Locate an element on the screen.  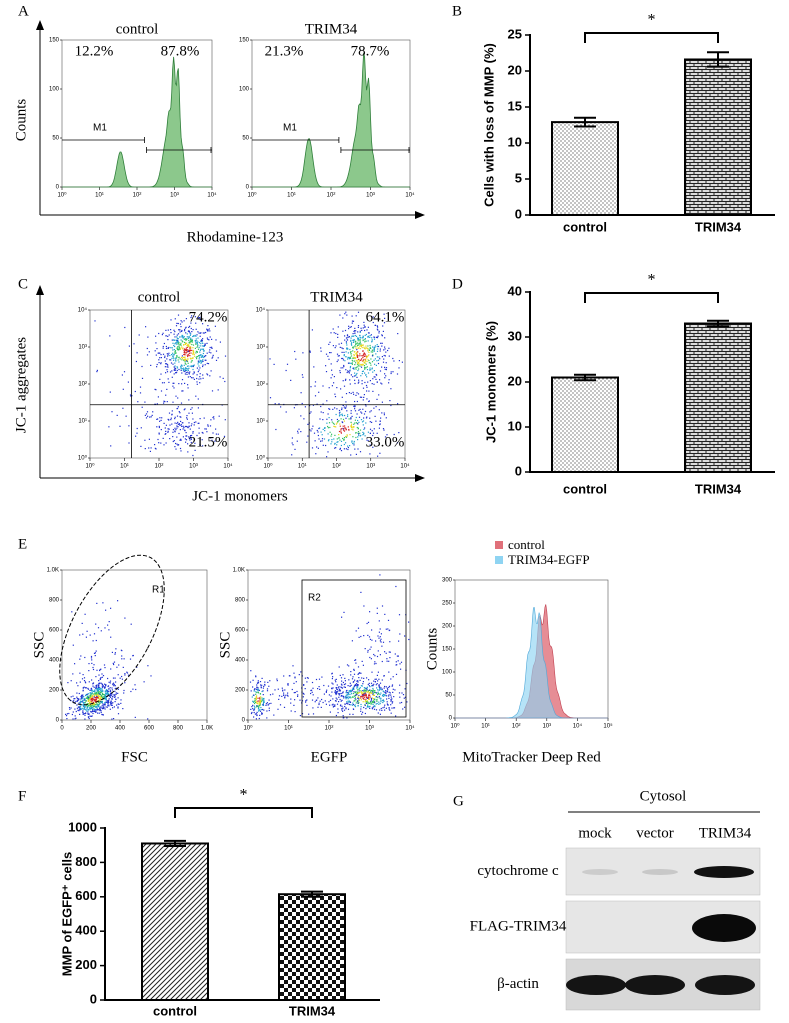
bar is located at coordinates (585, 425).